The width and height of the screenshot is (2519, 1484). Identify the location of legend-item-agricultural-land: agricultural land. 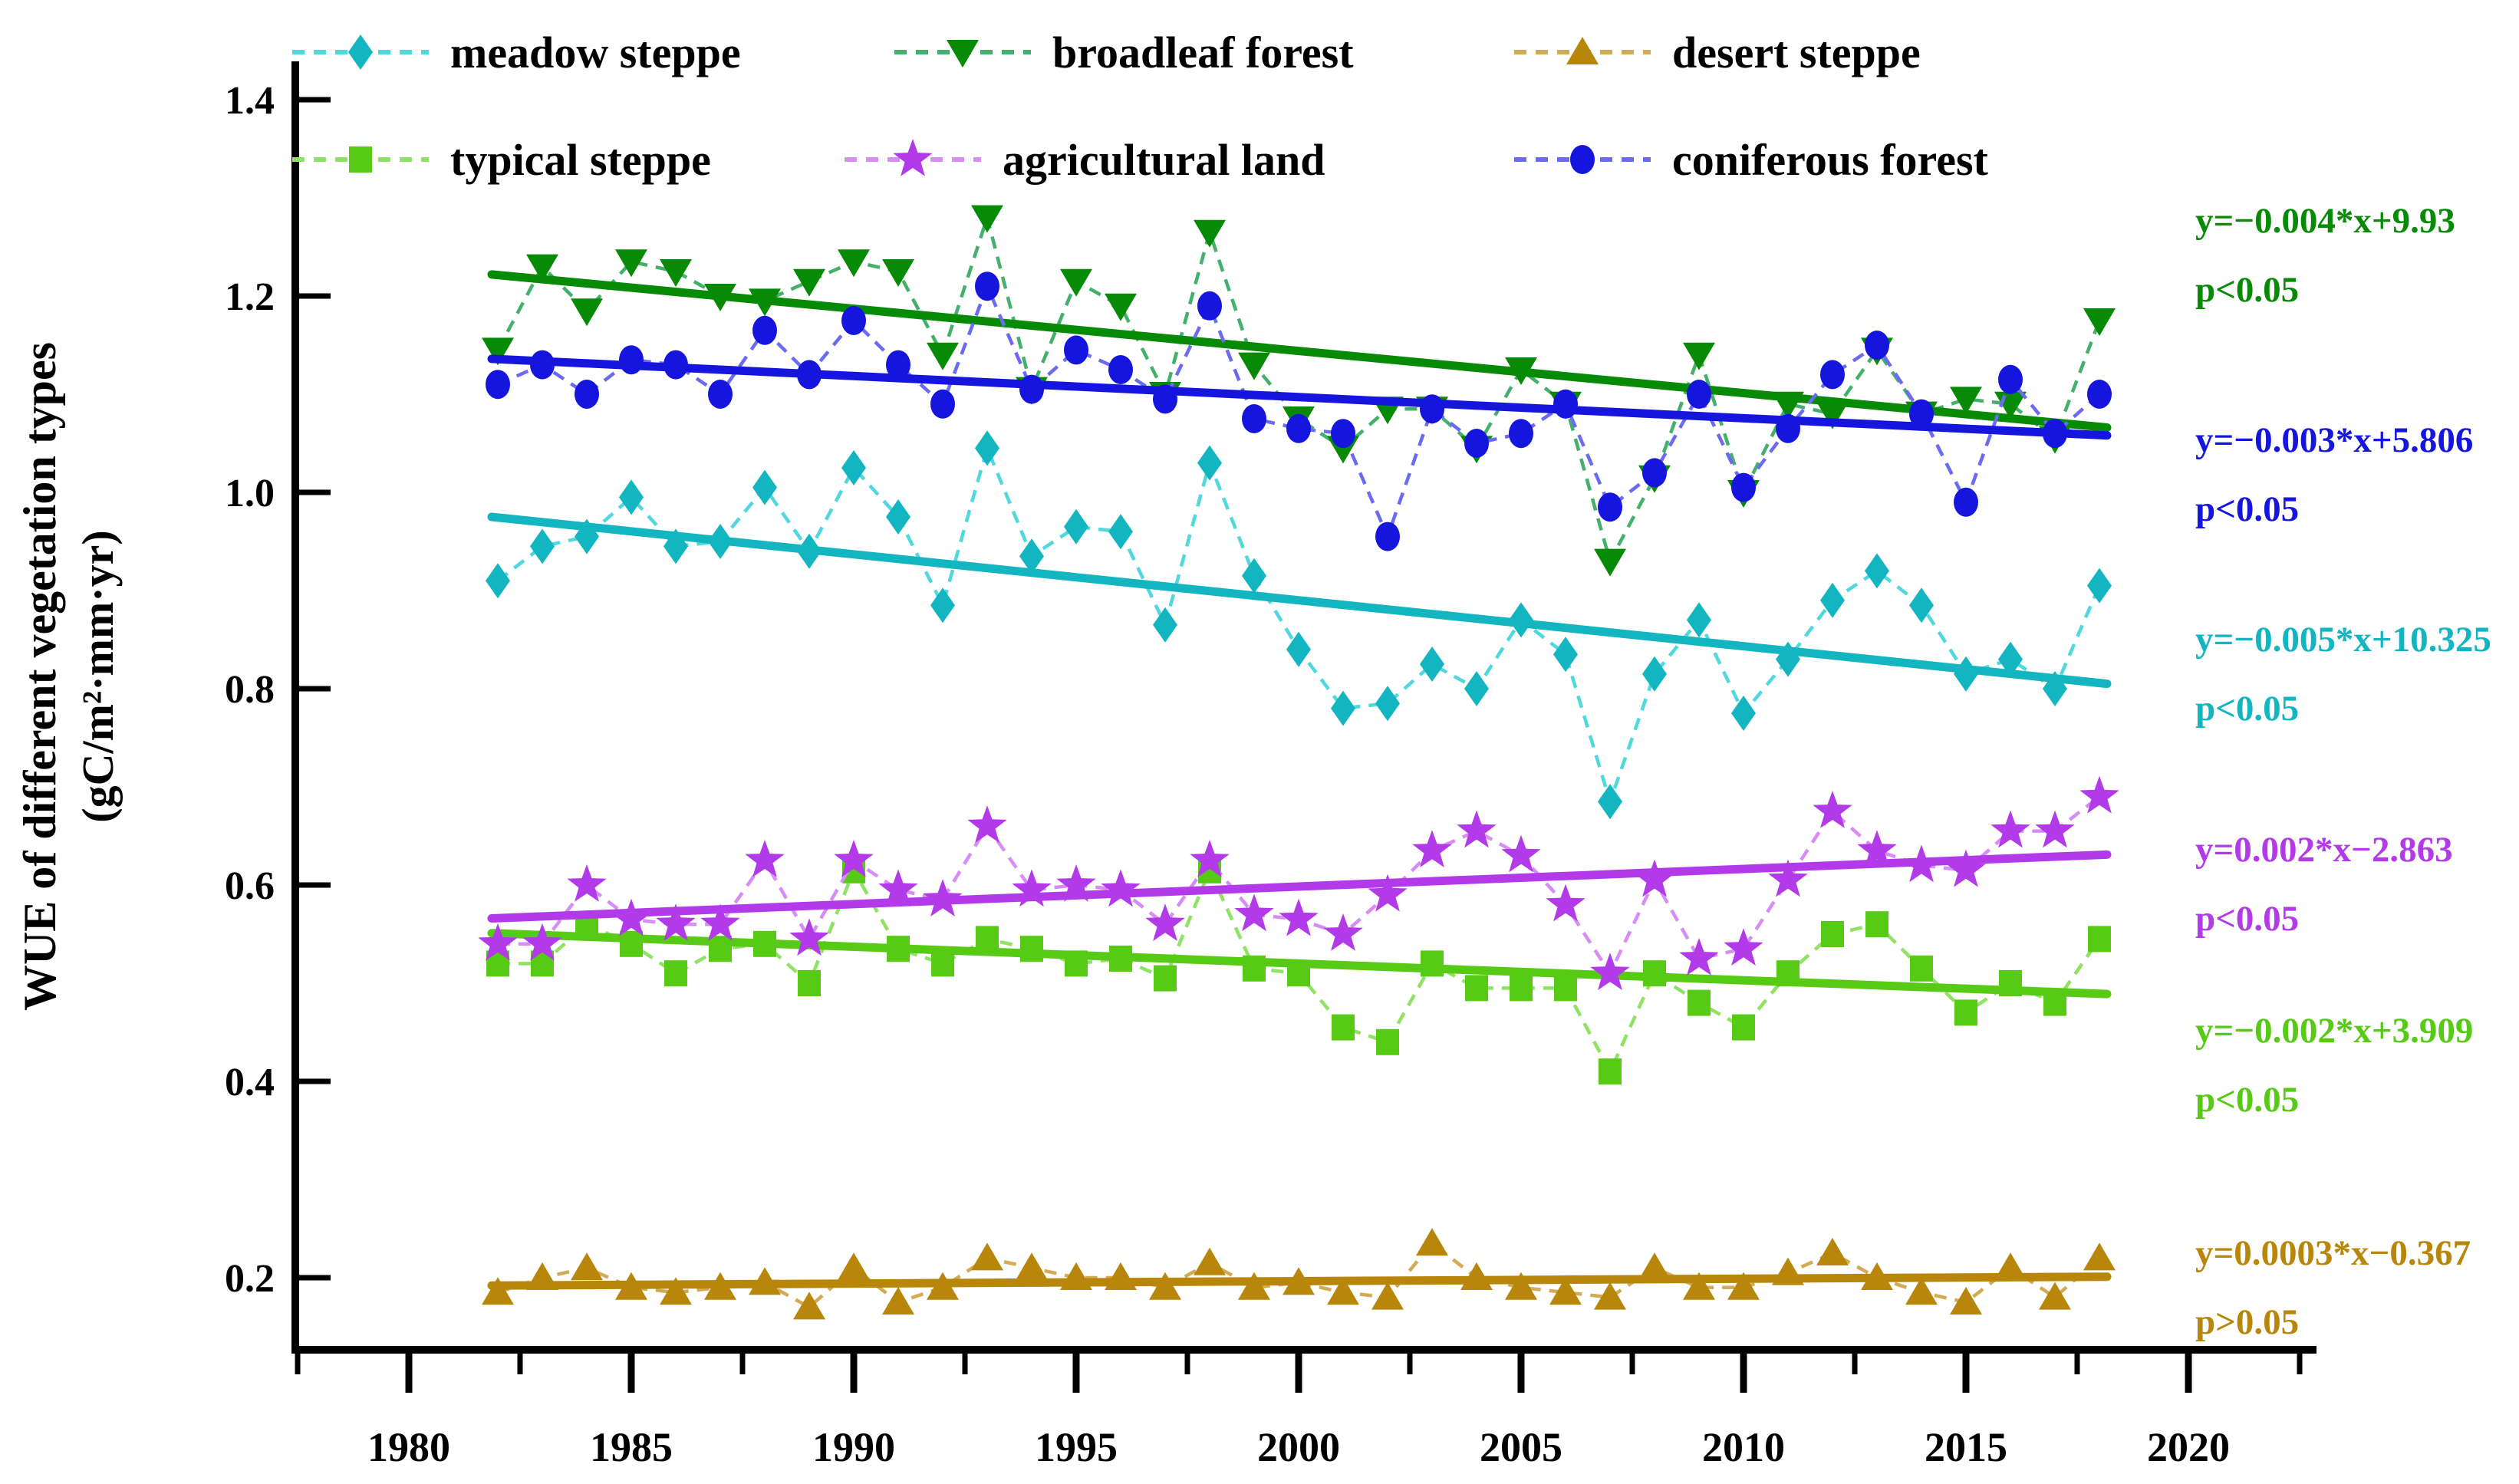
(1082, 159).